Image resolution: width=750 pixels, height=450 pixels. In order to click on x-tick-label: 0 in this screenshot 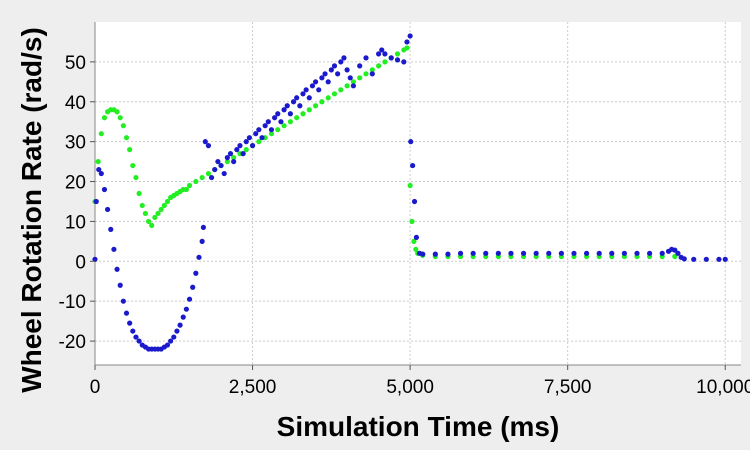, I will do `click(95, 387)`.